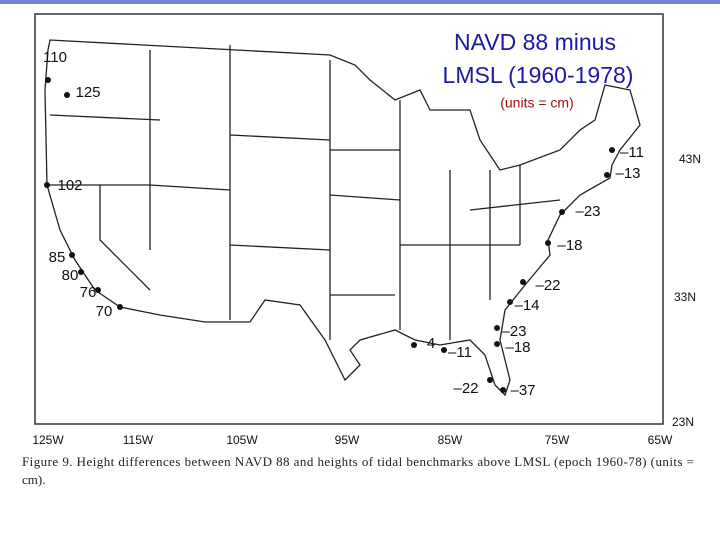  Describe the element at coordinates (537, 103) in the screenshot. I see `units-note: (units = cm)` at that location.